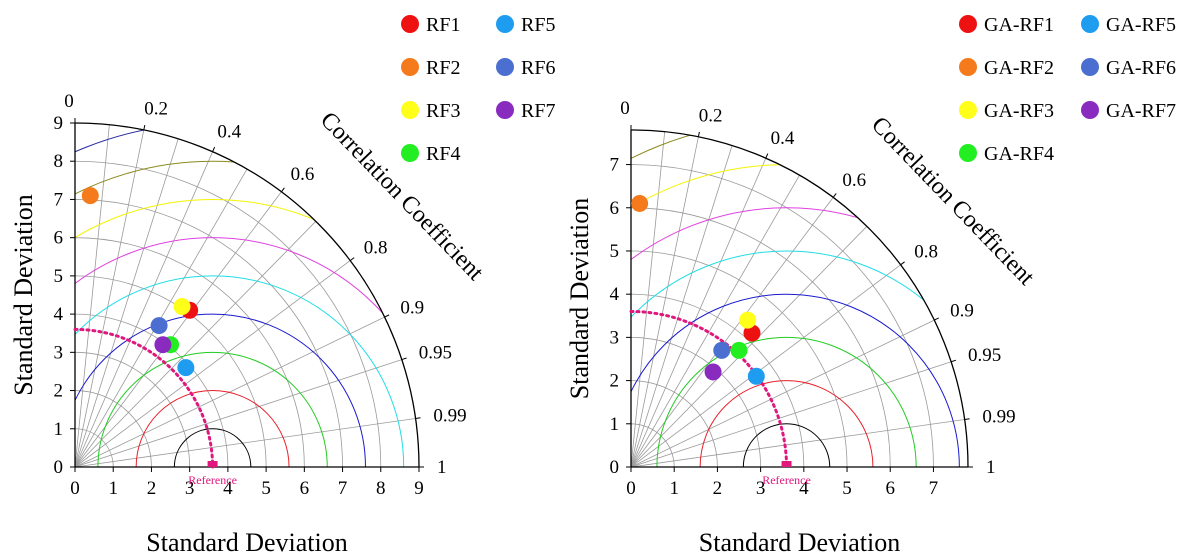 The width and height of the screenshot is (1194, 558). Describe the element at coordinates (698, 289) in the screenshot. I see `data-points` at that location.